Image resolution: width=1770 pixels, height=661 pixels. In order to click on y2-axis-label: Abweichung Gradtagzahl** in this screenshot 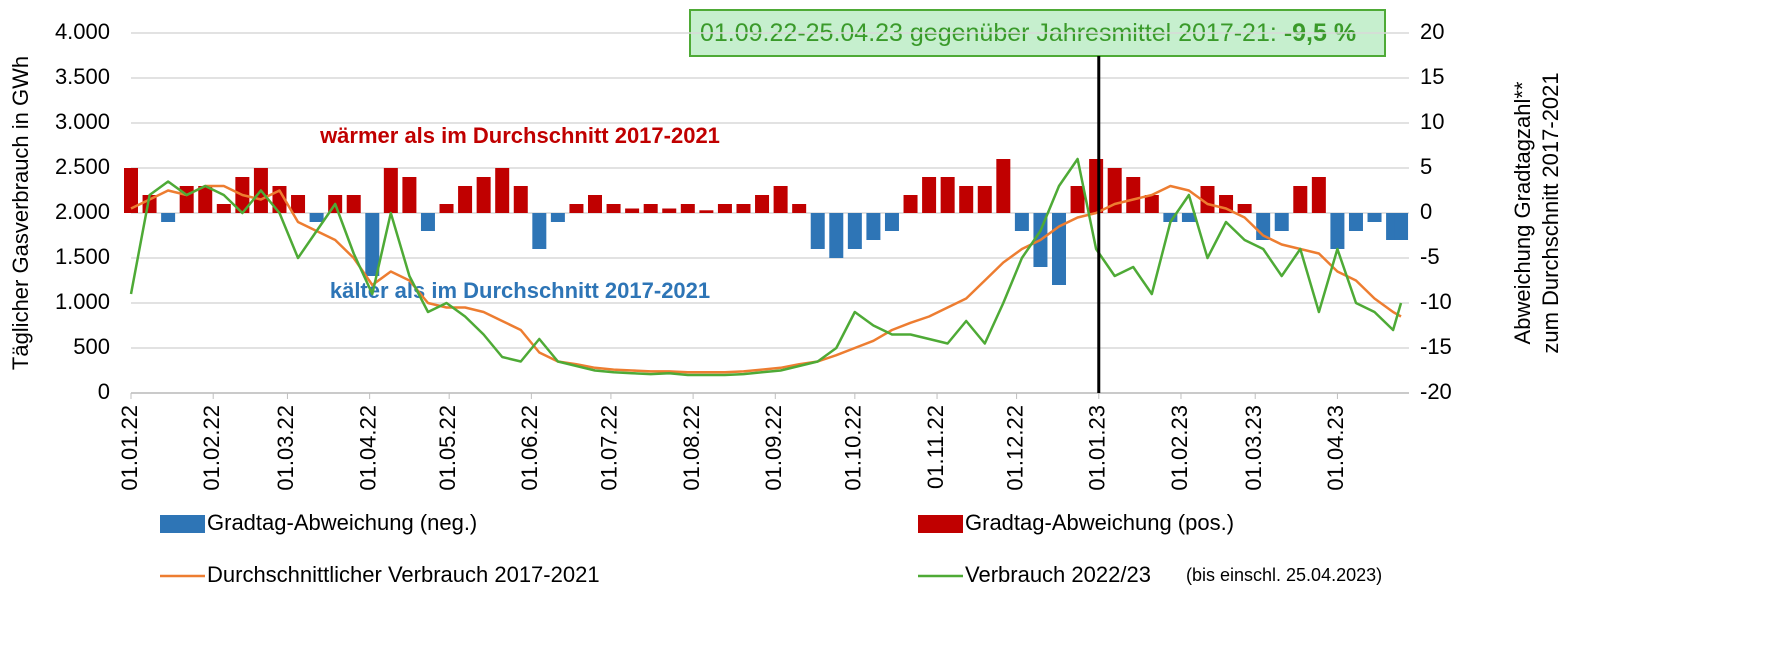, I will do `click(1522, 212)`.